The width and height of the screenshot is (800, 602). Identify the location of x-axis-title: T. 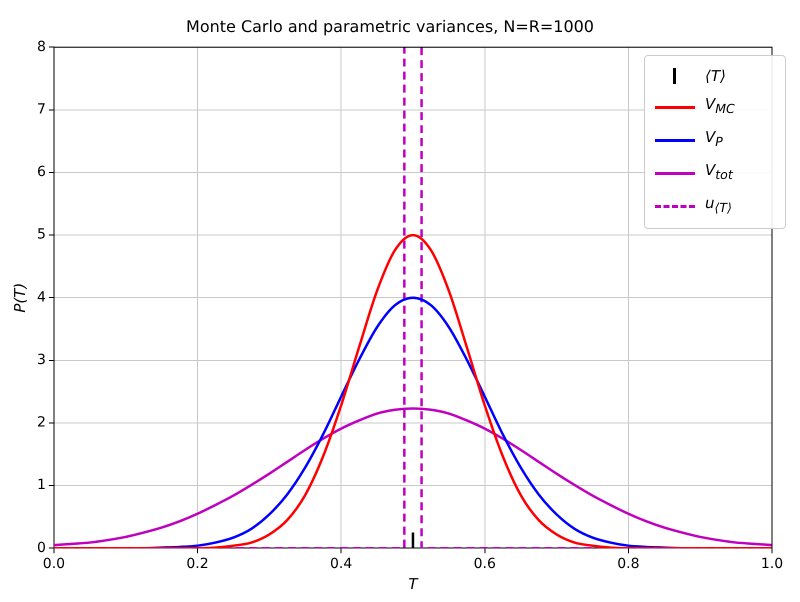
(414, 583).